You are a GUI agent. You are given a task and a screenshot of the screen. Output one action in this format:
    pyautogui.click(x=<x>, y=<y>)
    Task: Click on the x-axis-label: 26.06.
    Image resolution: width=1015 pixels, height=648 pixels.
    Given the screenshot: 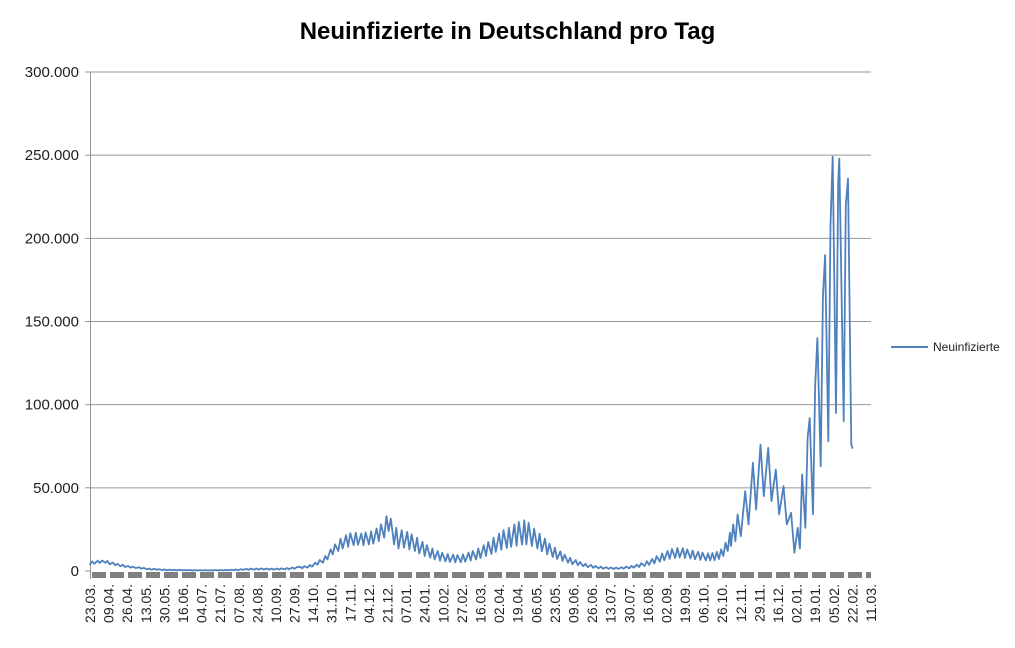 What is the action you would take?
    pyautogui.click(x=592, y=603)
    